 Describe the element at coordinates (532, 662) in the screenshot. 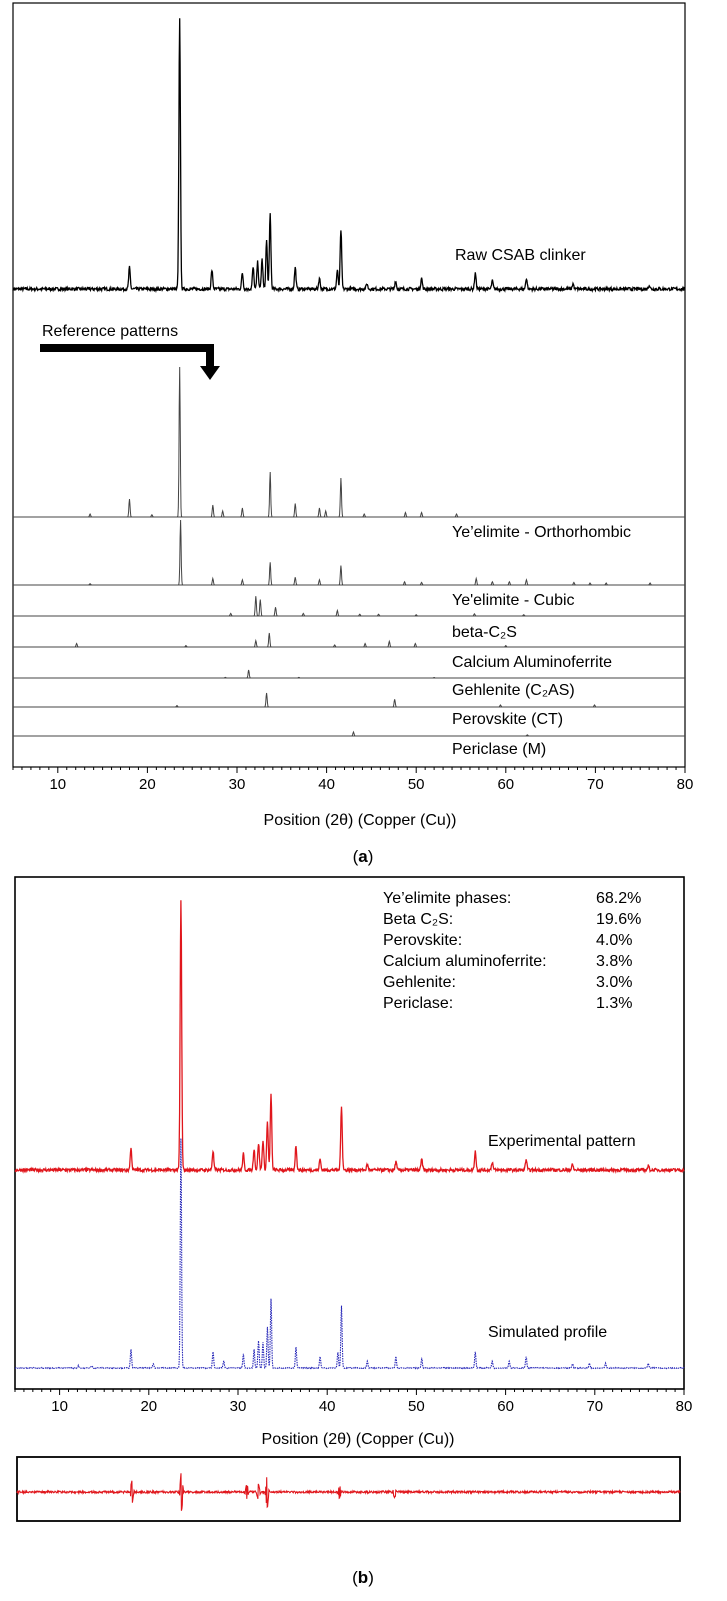

I see `series-label-5: Calcium Aluminoferrite` at that location.